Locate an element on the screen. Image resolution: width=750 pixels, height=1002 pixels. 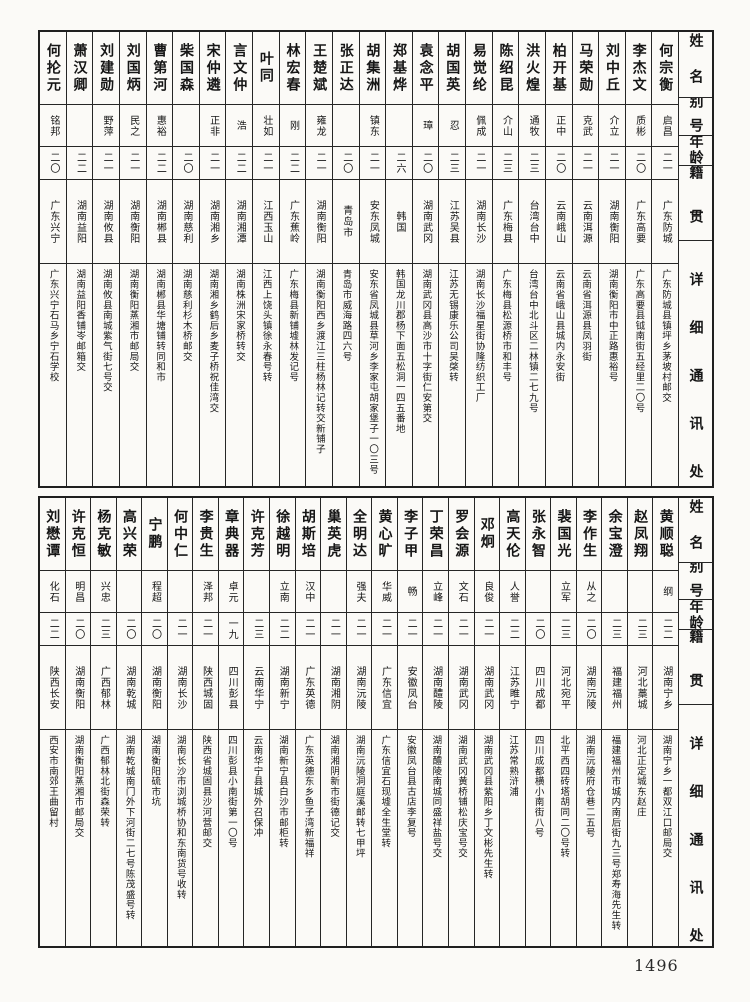
person-native-place: 湖南乾城 is located at coordinates (129, 687).